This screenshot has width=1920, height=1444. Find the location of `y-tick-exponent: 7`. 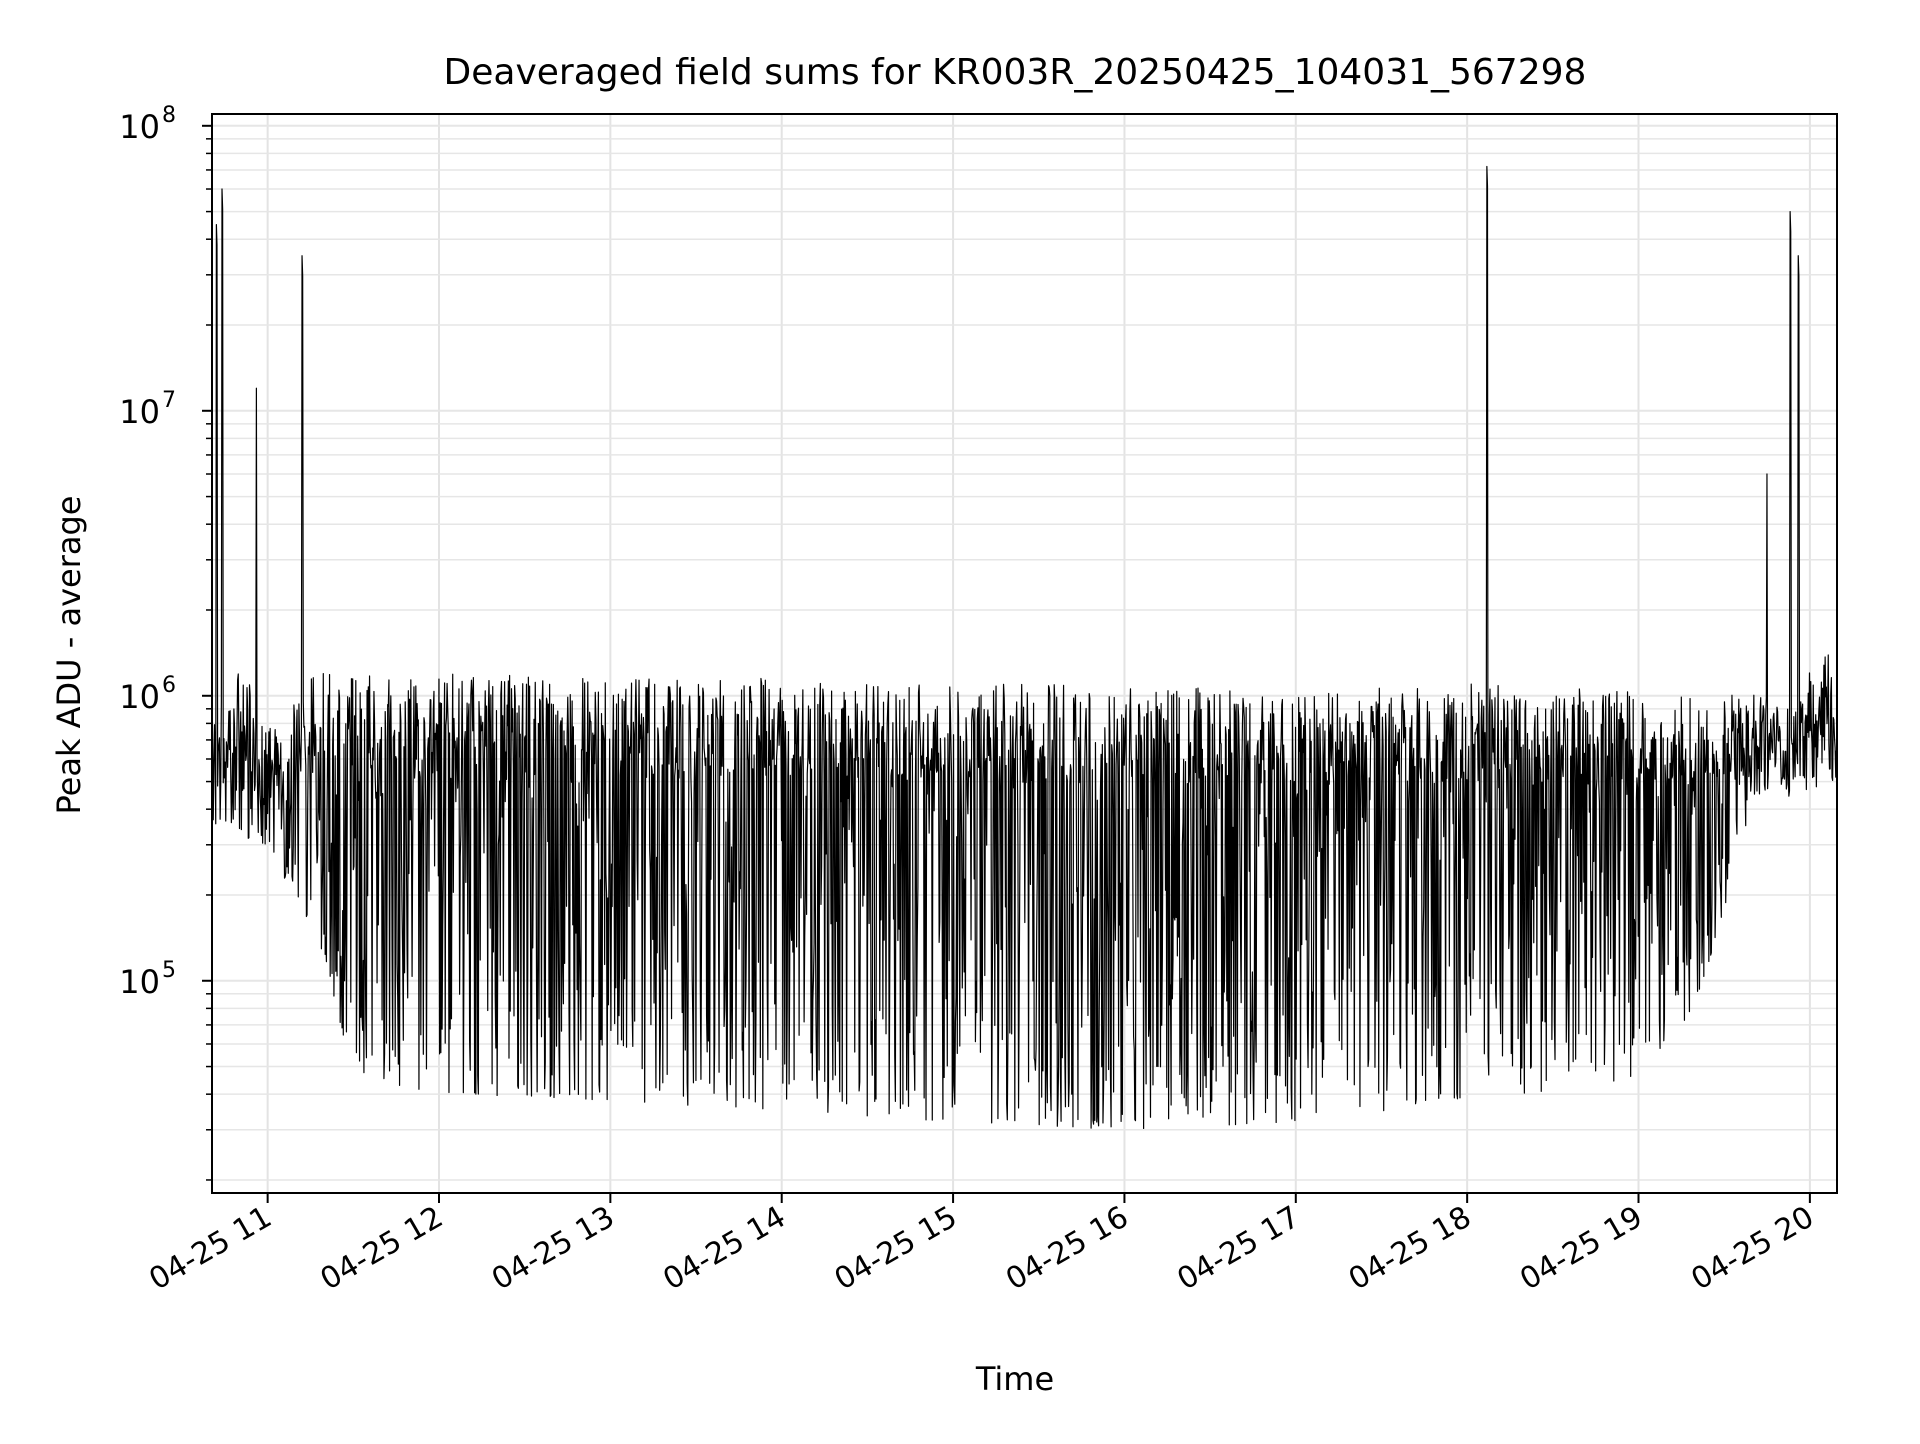

y-tick-exponent: 7 is located at coordinates (169, 400).